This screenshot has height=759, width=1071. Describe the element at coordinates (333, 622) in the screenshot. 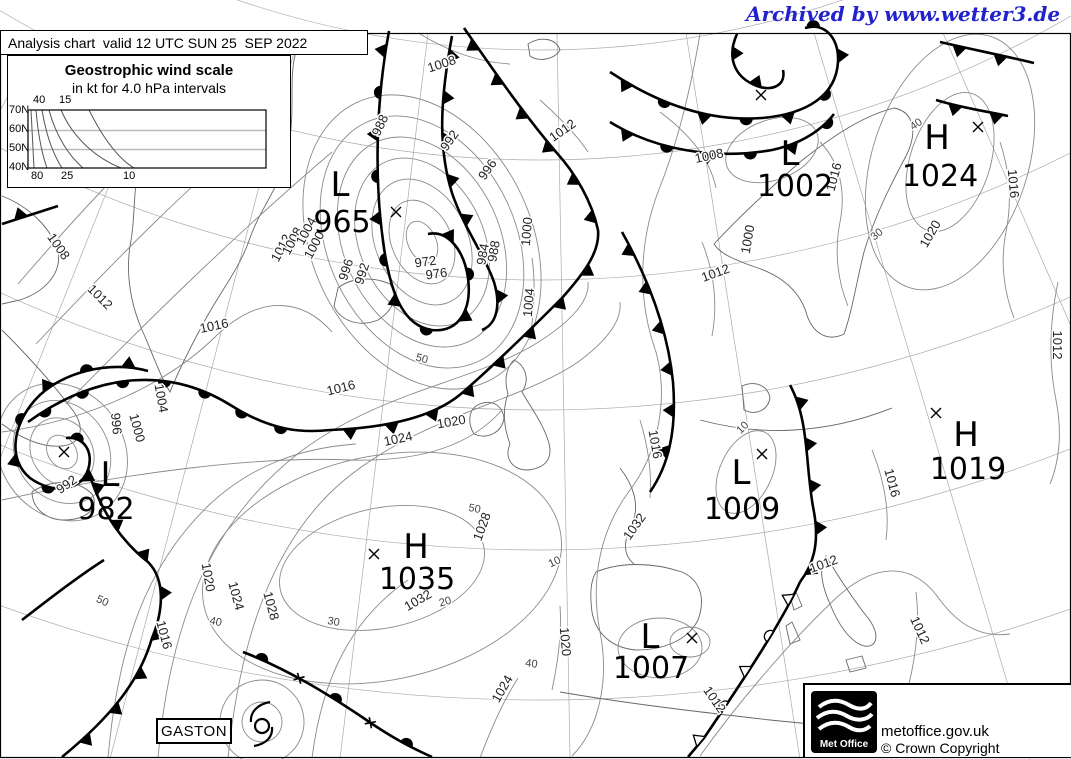

I see `graticule-label: 30` at that location.